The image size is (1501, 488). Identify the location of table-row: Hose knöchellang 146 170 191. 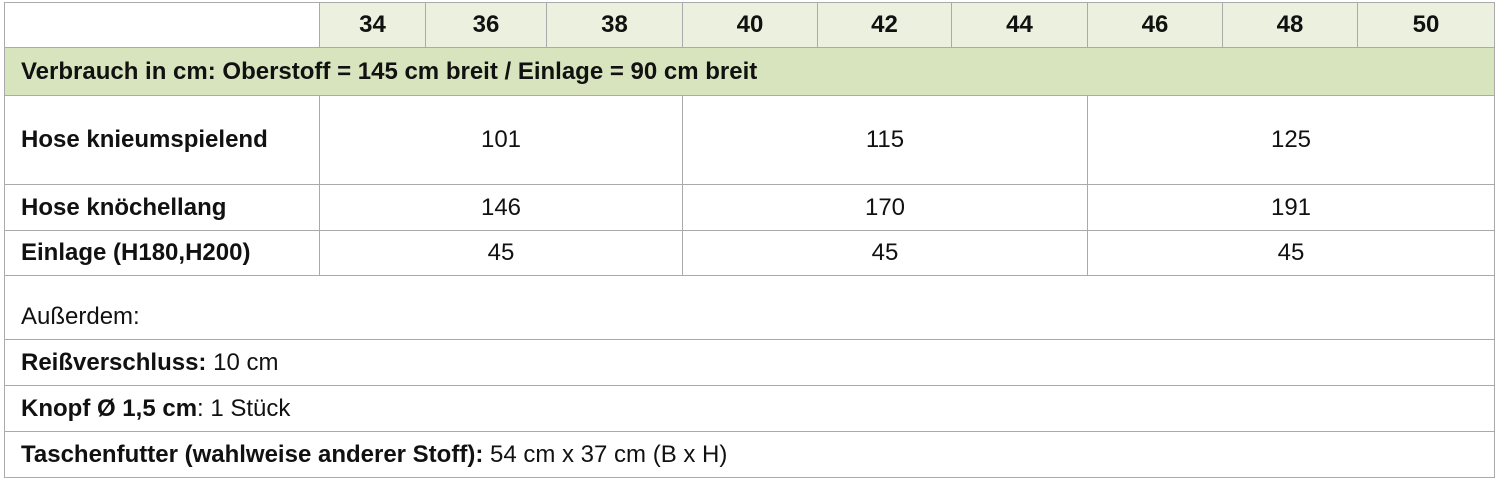
(749, 207).